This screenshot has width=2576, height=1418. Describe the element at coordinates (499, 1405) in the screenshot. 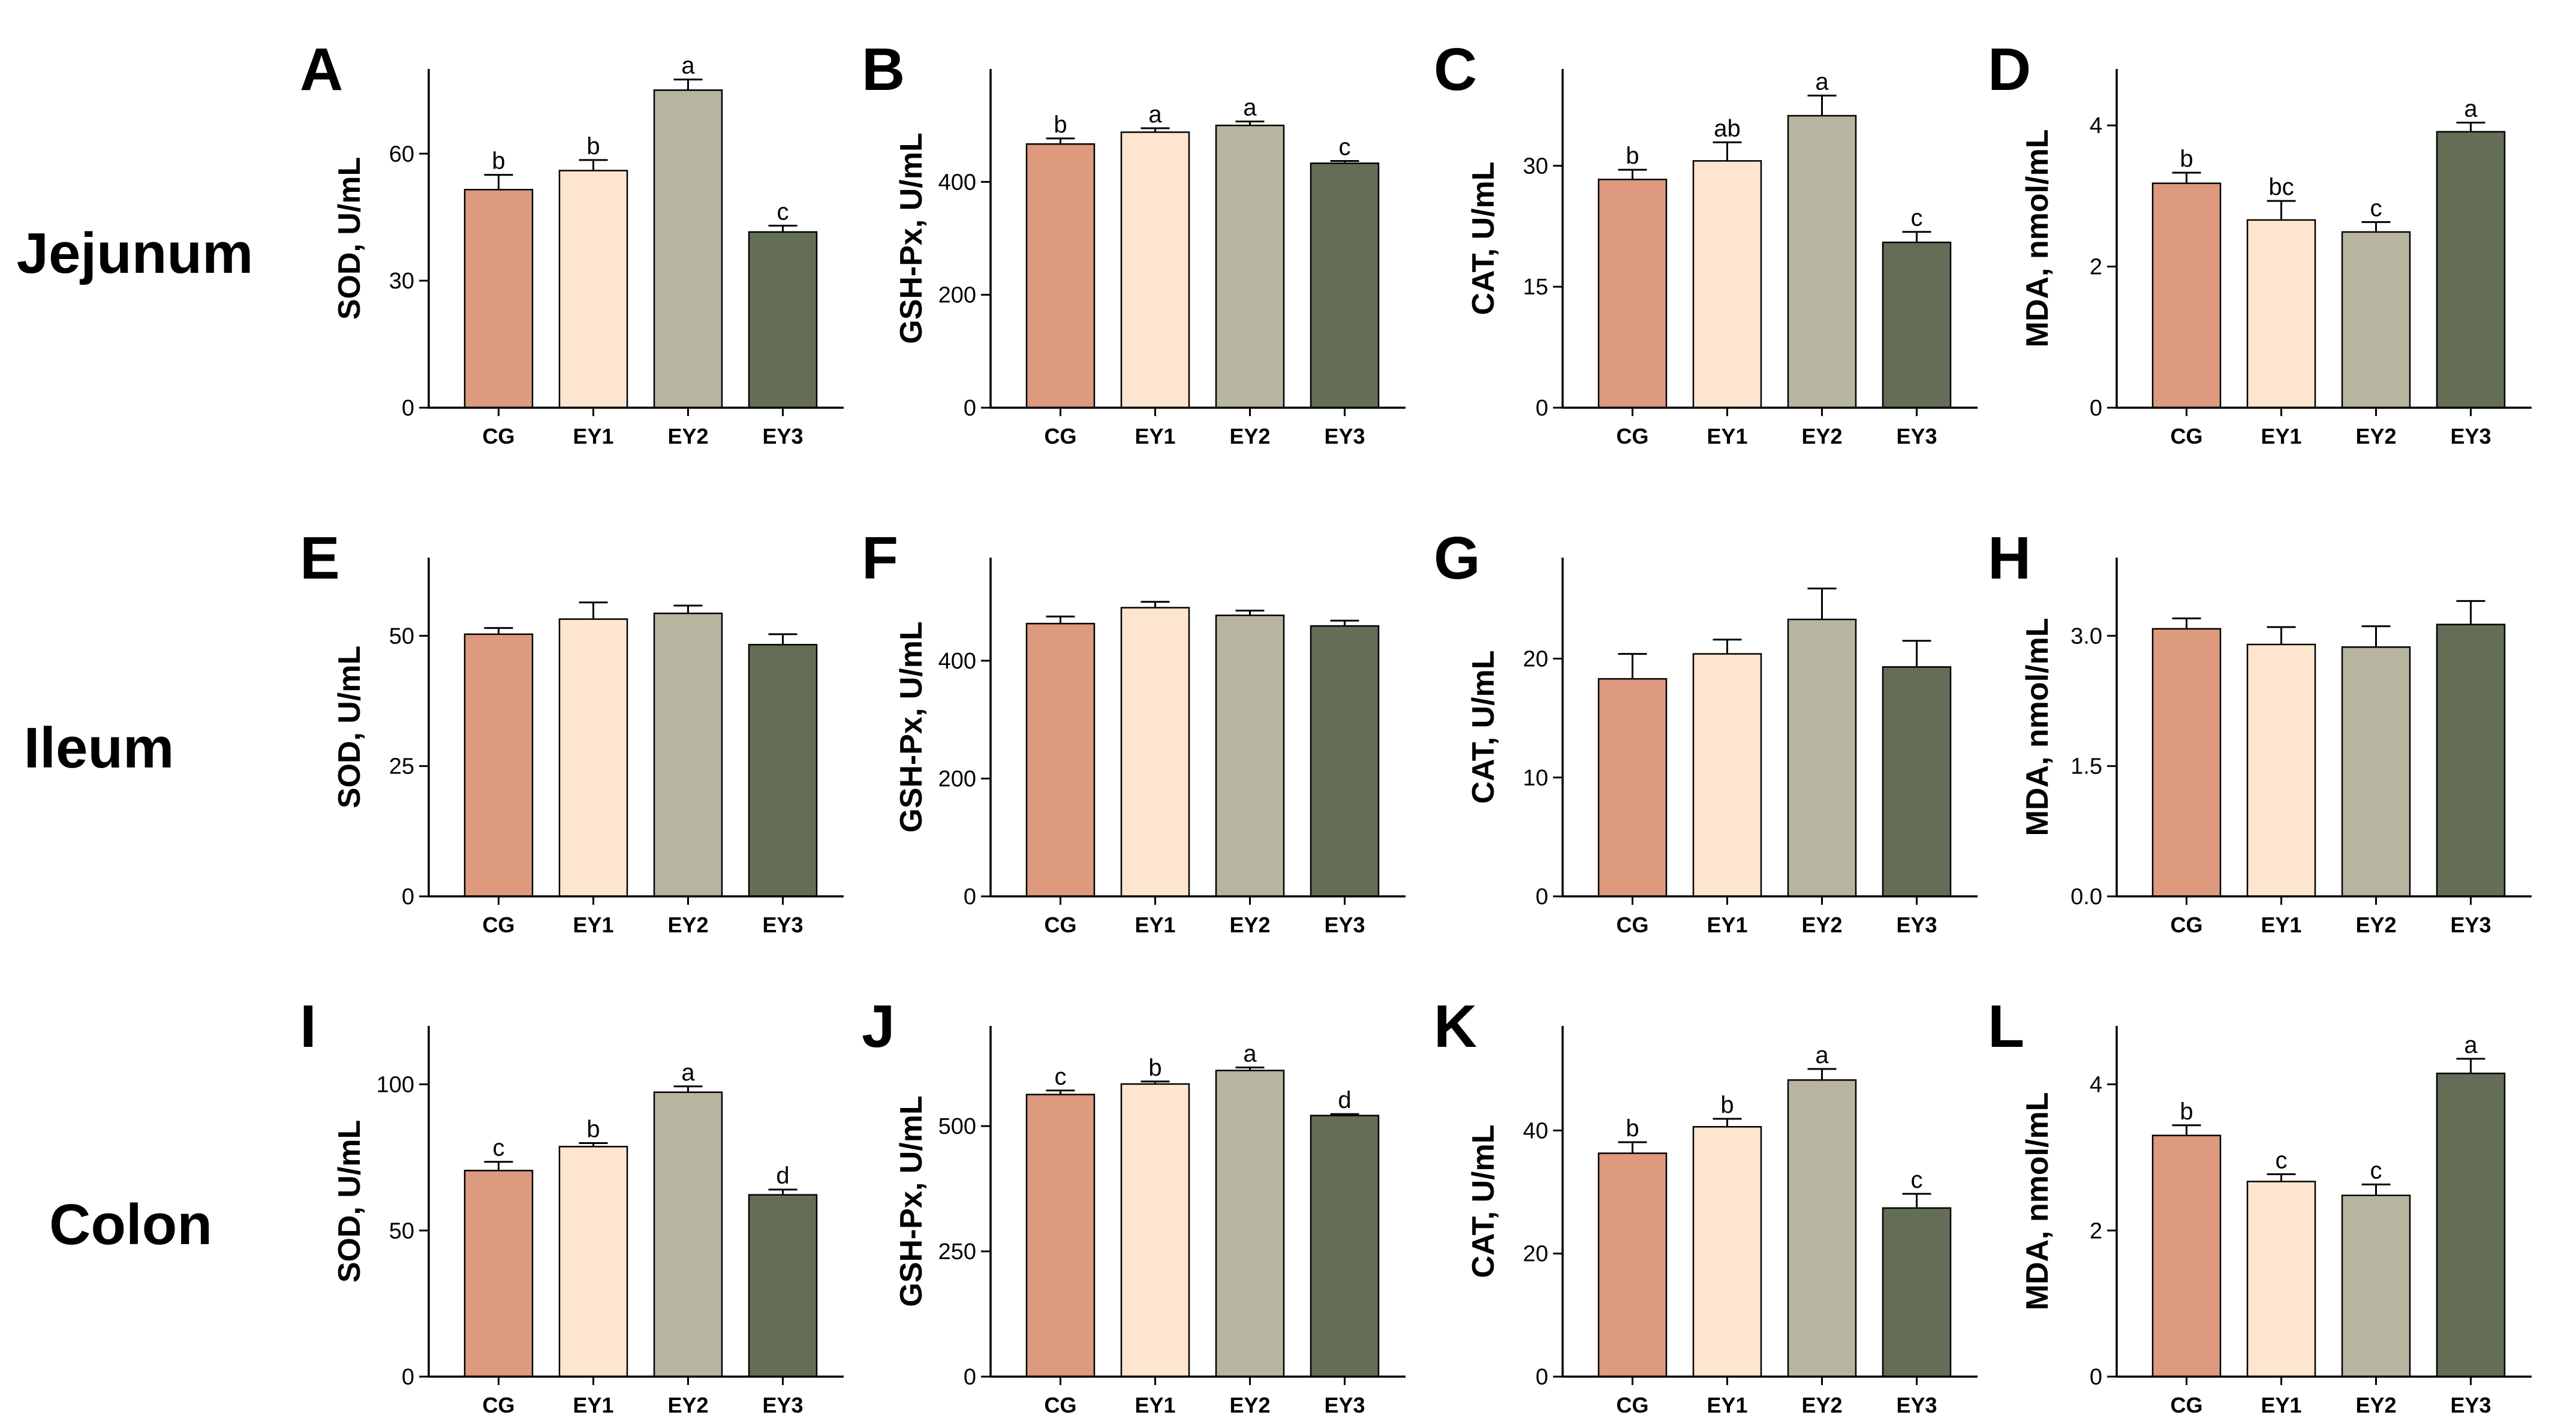

I see `x-tick-label-i-cg: CG` at that location.